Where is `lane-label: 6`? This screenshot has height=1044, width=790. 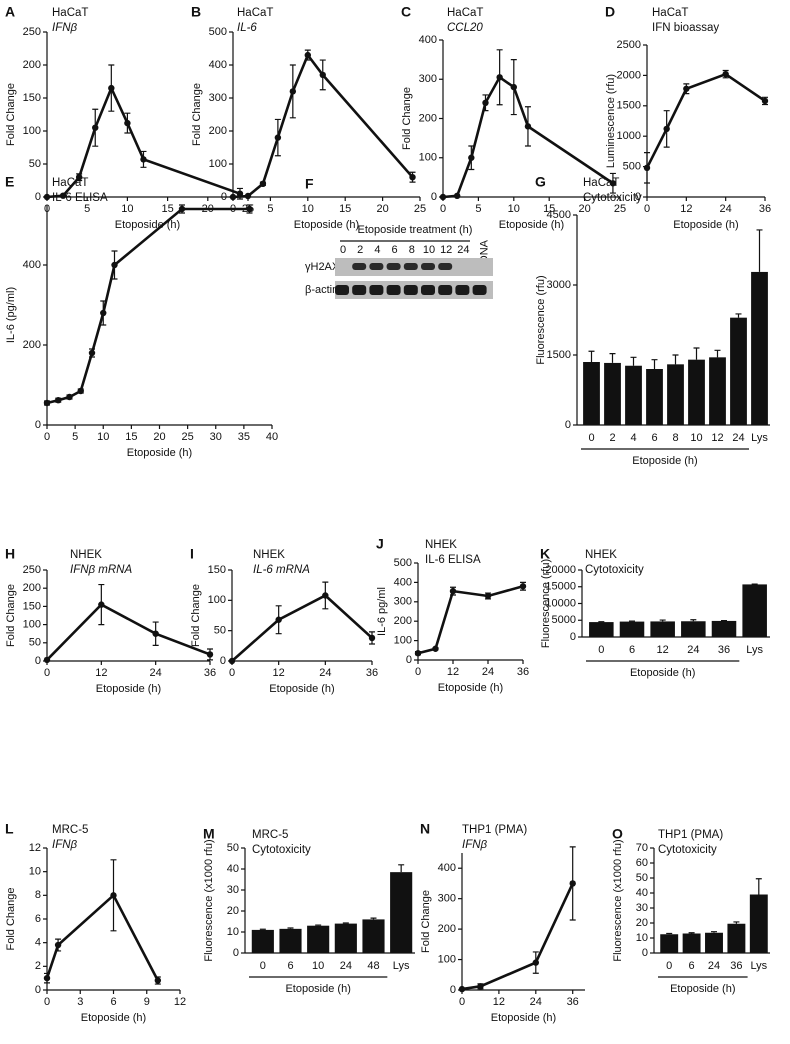
lane-label: 6 is located at coordinates (395, 250).